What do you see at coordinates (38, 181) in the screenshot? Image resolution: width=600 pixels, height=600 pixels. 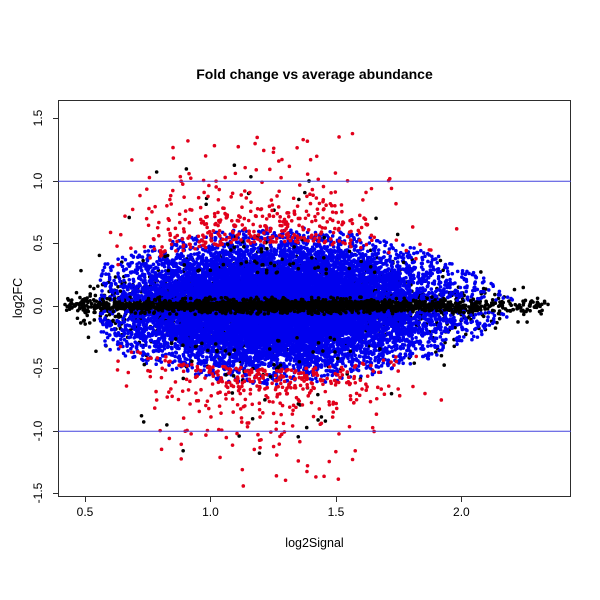 I see `y-tick-label: 1.0` at bounding box center [38, 181].